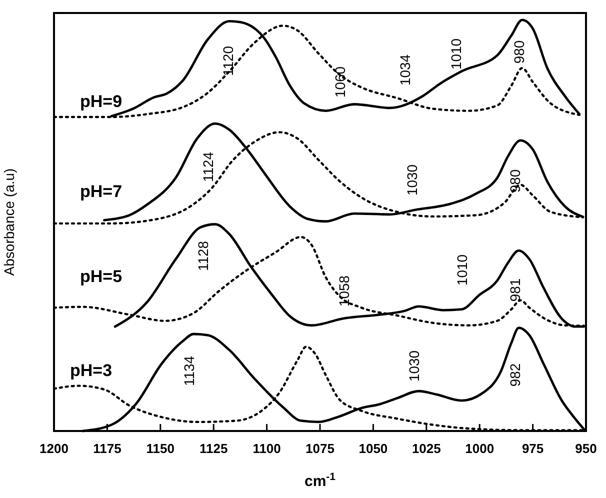 This screenshot has width=606, height=498. I want to click on x-tick-label: 1125, so click(214, 448).